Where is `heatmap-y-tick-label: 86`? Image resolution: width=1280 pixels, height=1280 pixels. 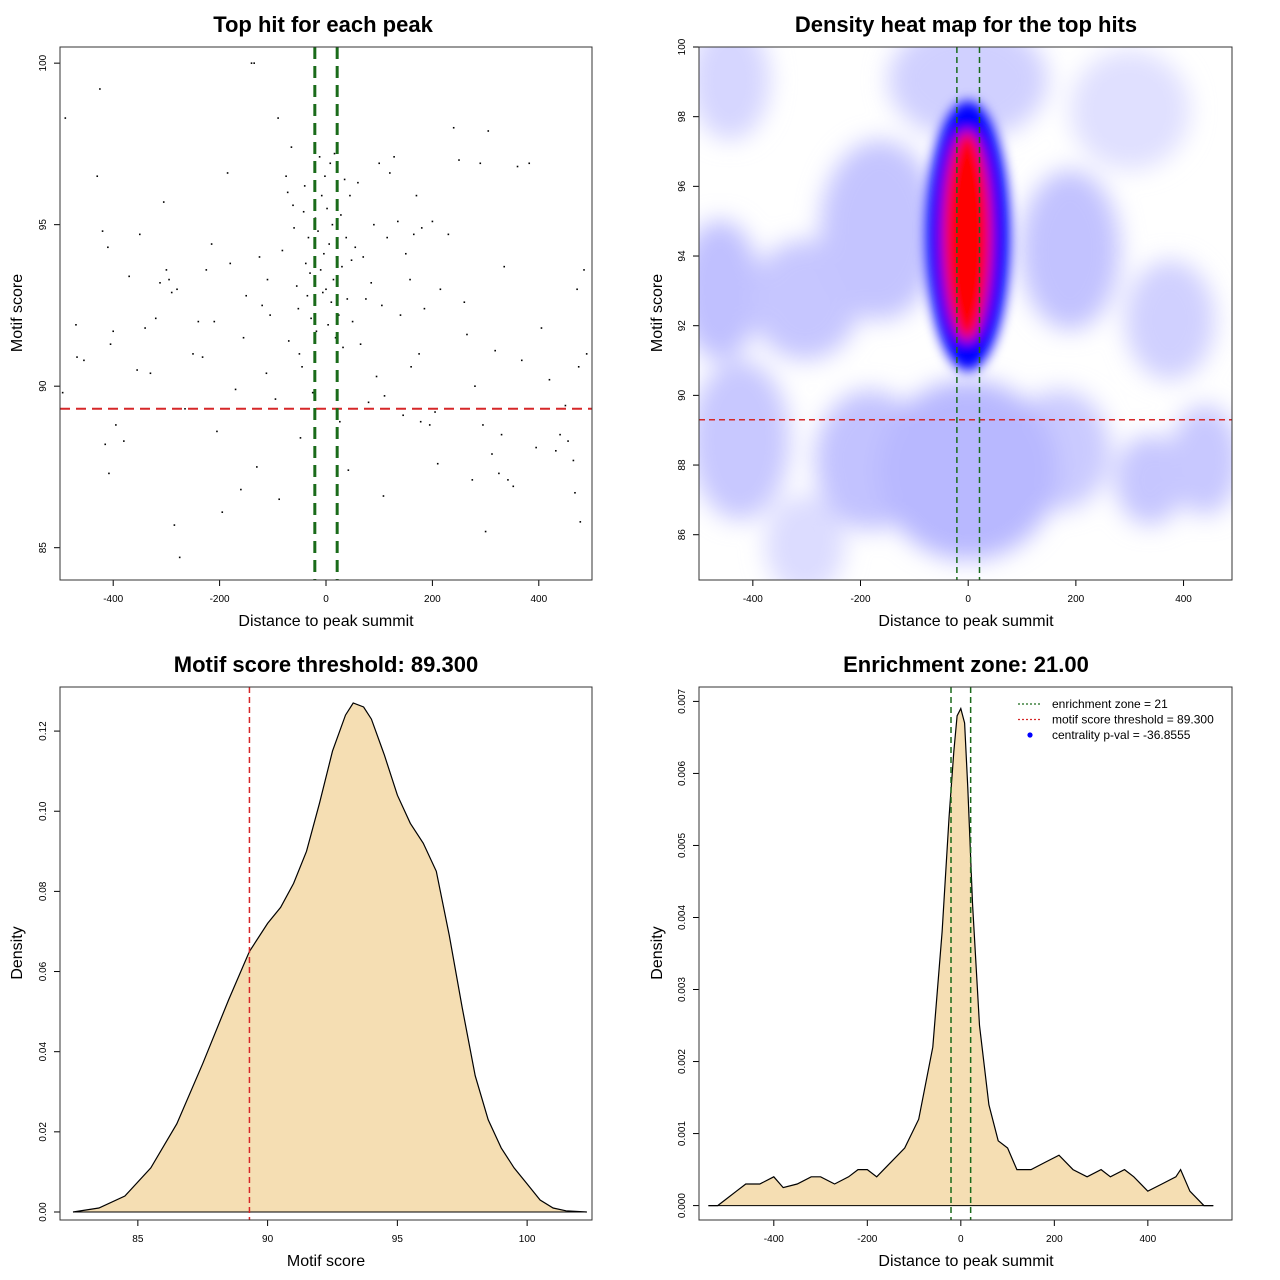
heatmap-y-tick-label: 86 is located at coordinates (682, 535).